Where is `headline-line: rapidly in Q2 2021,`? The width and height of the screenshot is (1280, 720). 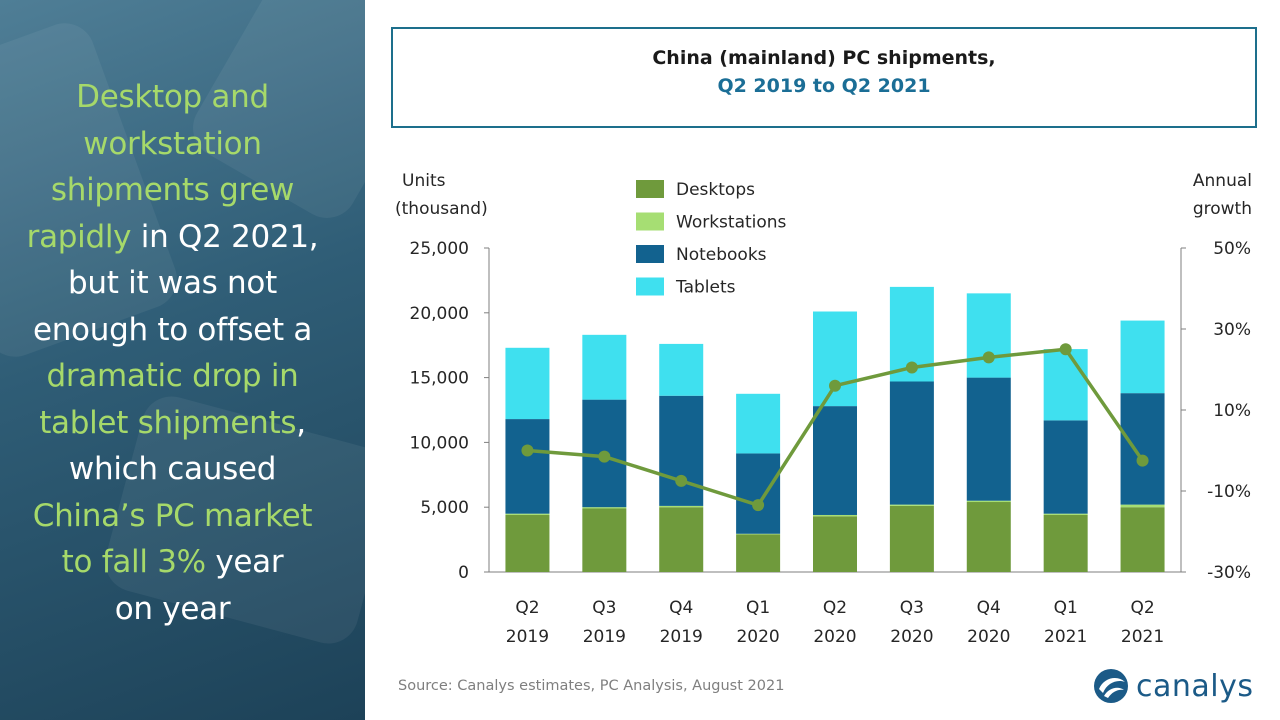 headline-line: rapidly in Q2 2021, is located at coordinates (172, 237).